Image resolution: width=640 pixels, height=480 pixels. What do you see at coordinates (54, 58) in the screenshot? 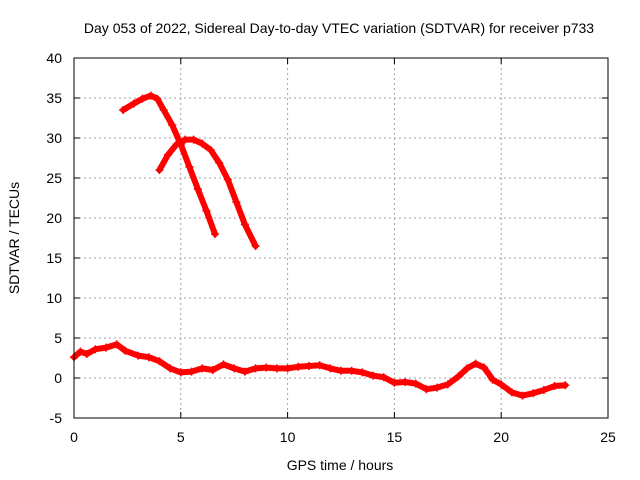
I see `y-tick-label: 40` at bounding box center [54, 58].